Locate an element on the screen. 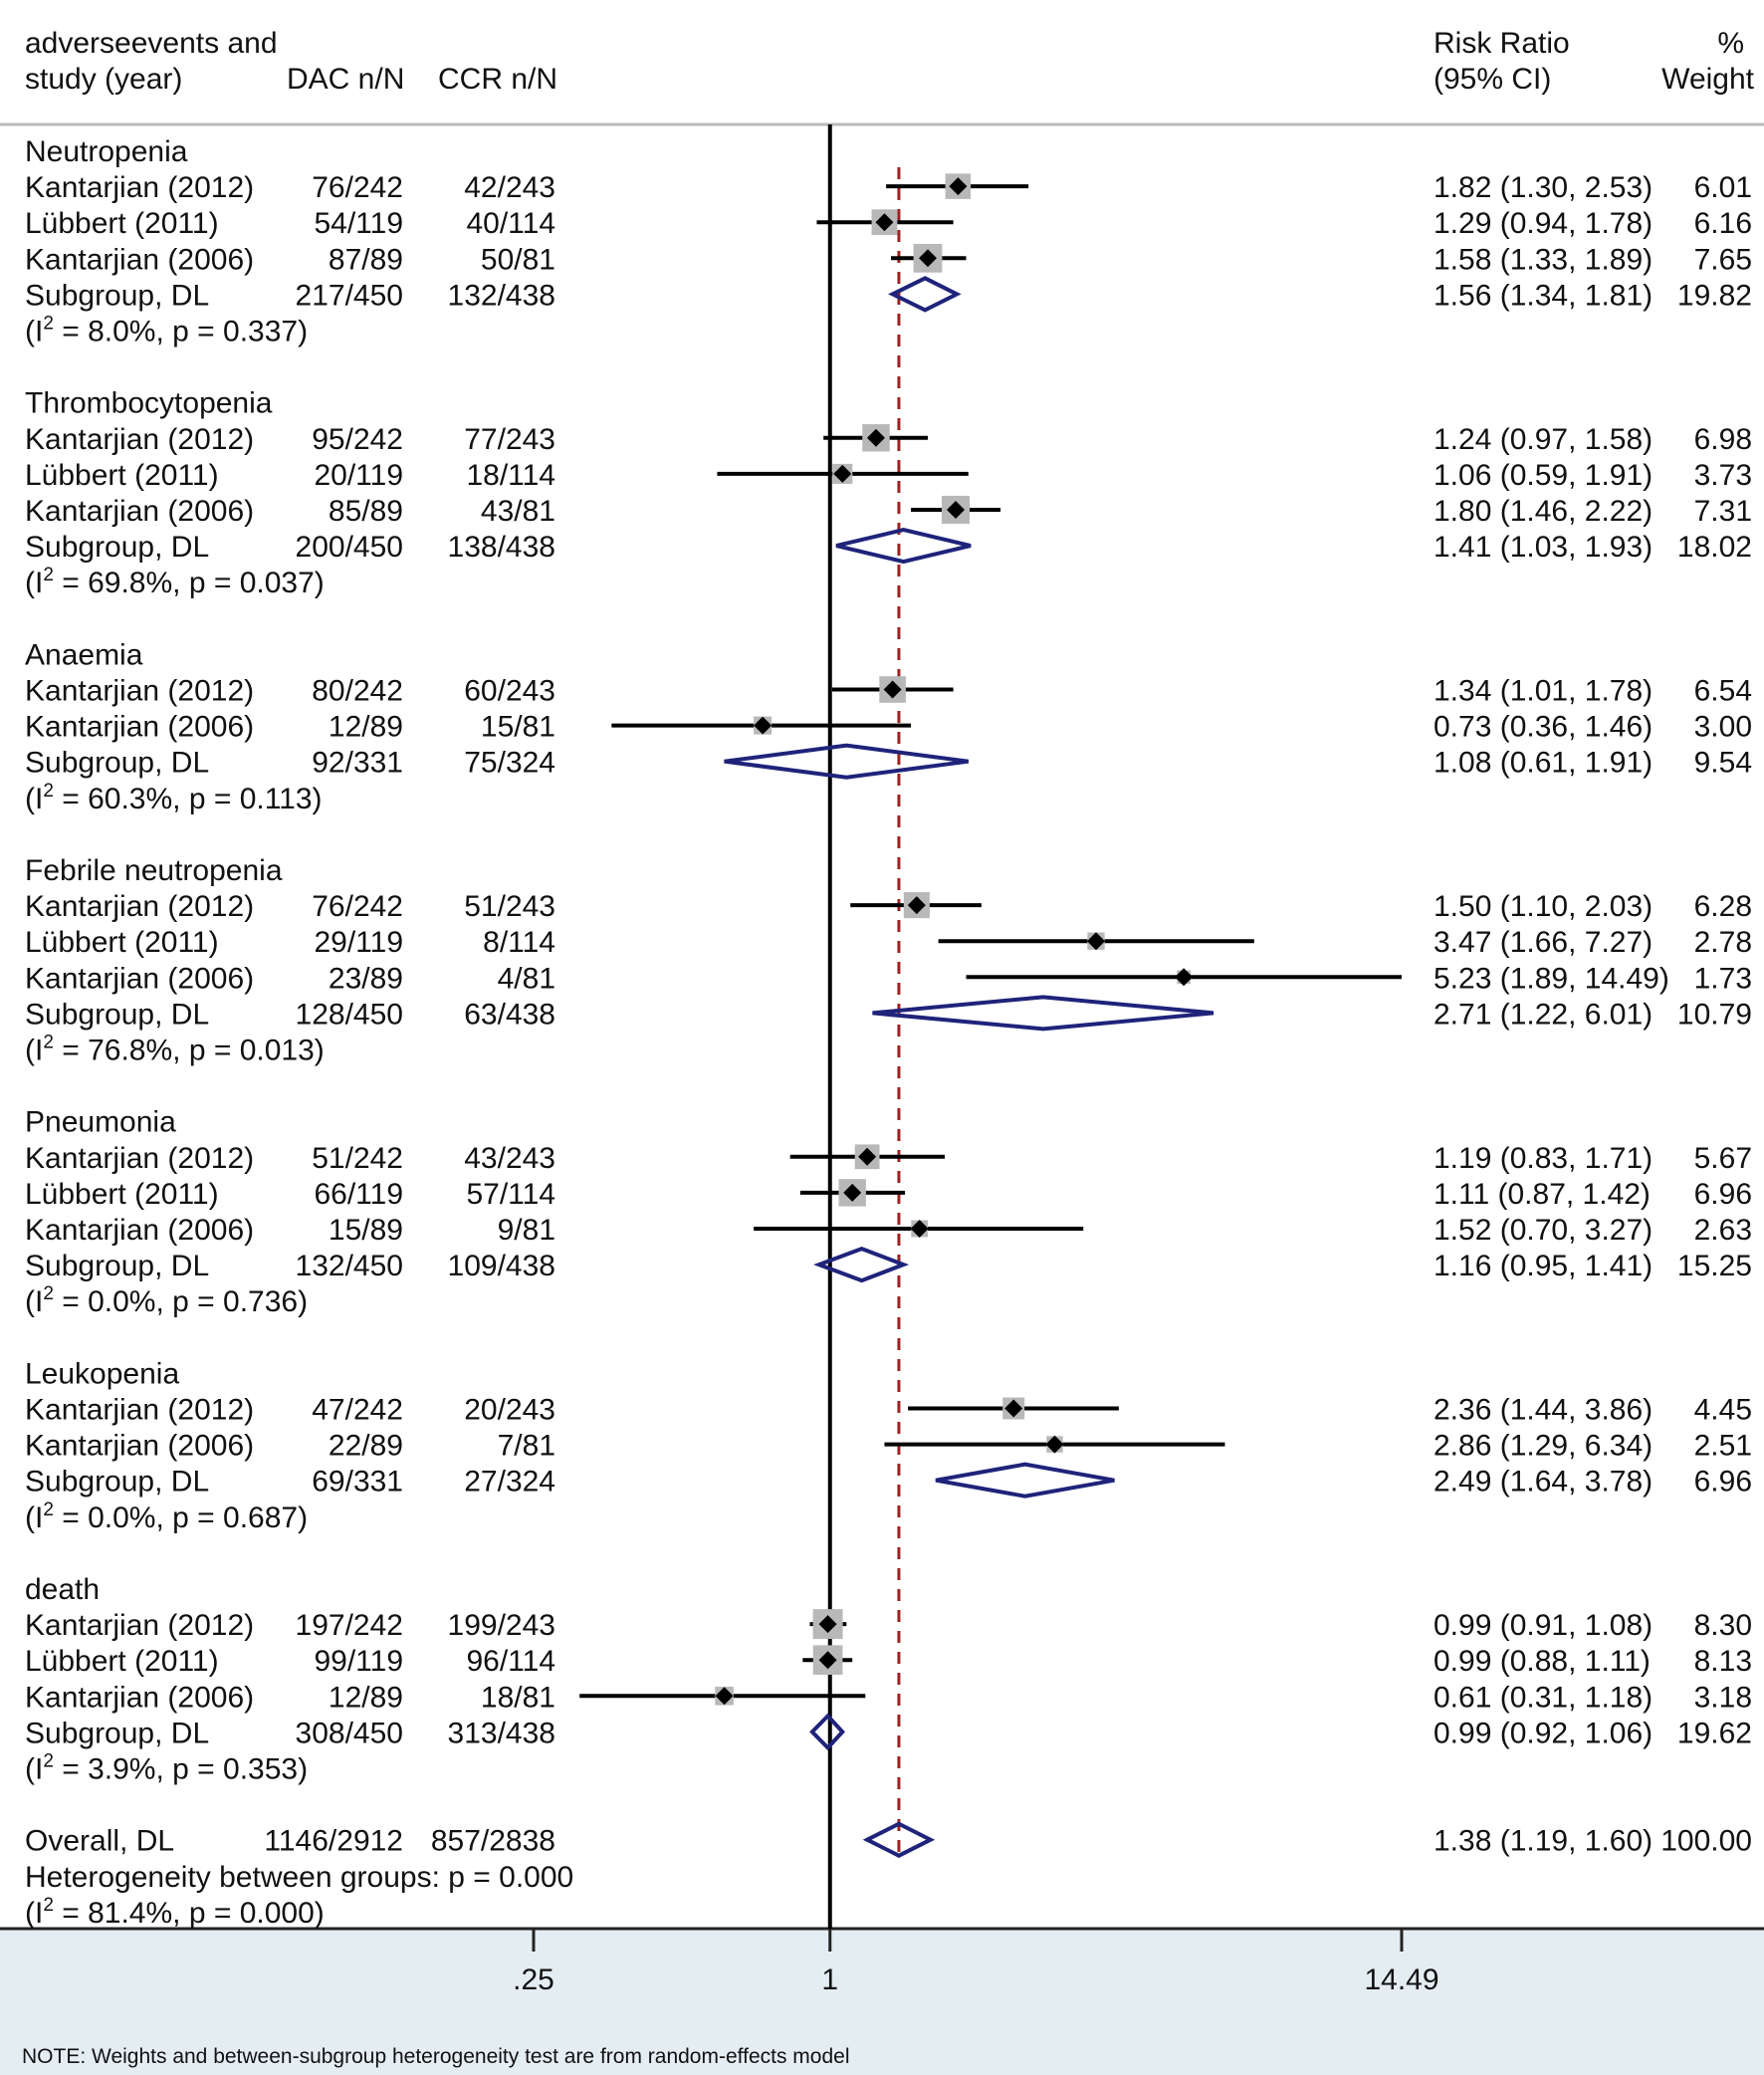 The height and width of the screenshot is (2075, 1764). risk-ratio-ci: 0.99 (0.88, 1.11) is located at coordinates (1542, 1662).